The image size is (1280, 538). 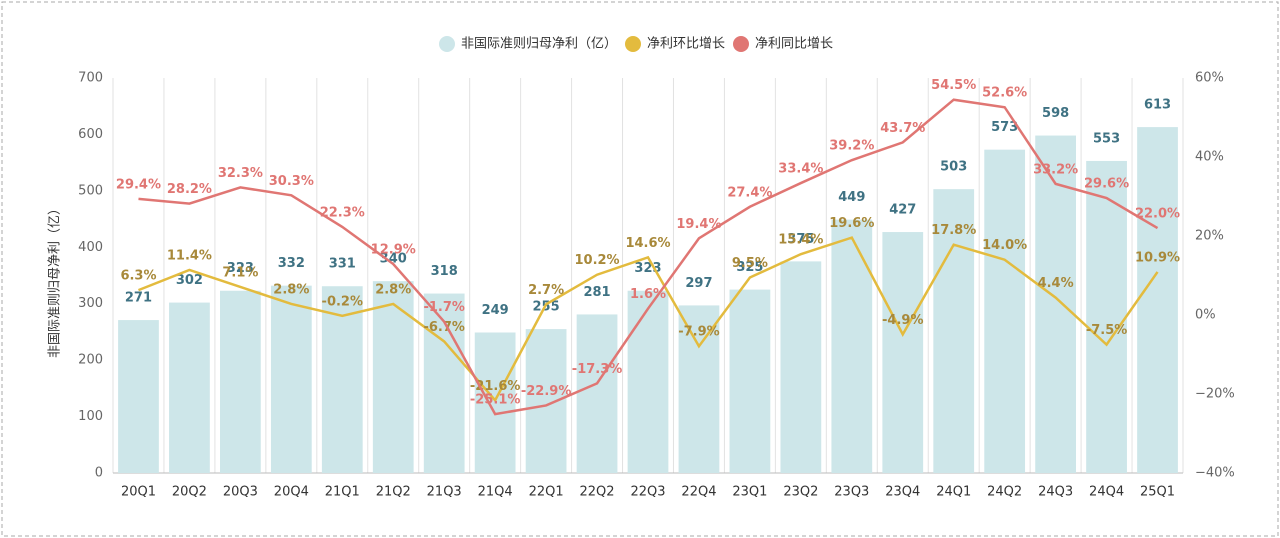 I want to click on line-label: 22.3%, so click(x=342, y=212).